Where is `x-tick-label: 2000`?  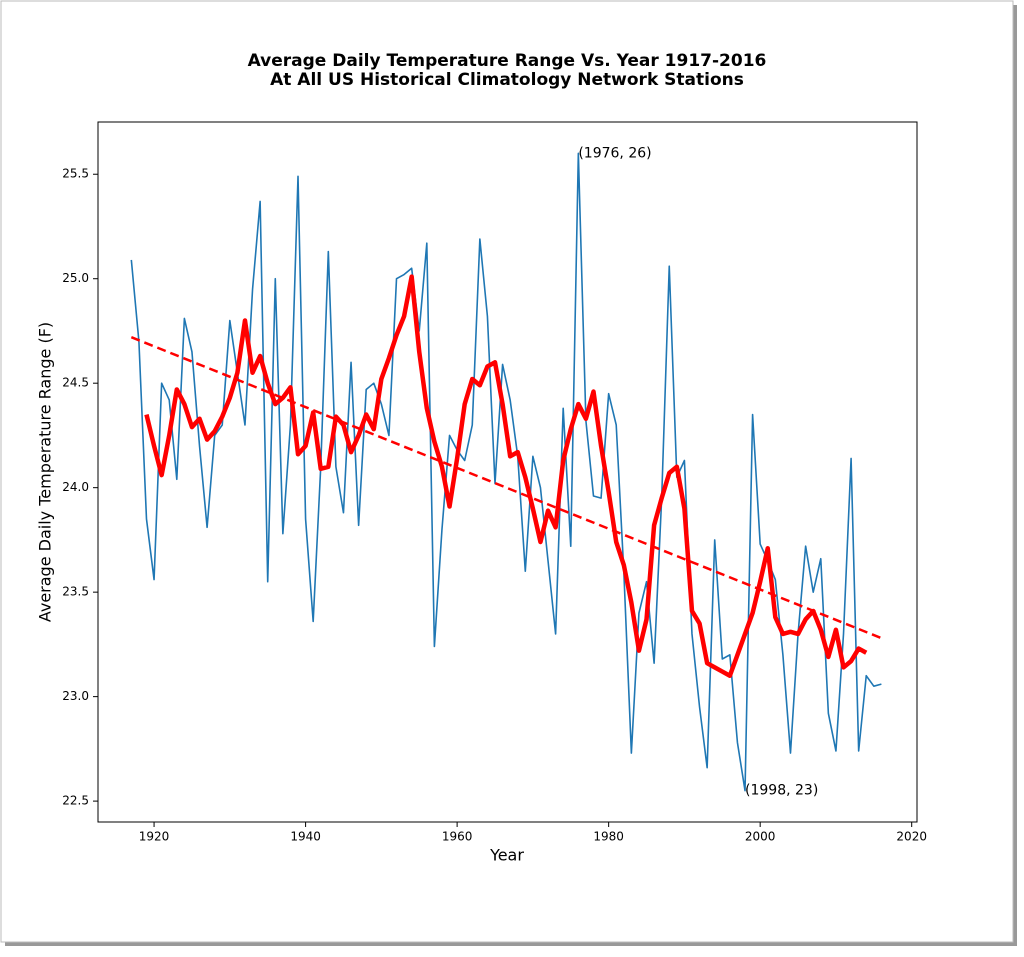 x-tick-label: 2000 is located at coordinates (760, 837).